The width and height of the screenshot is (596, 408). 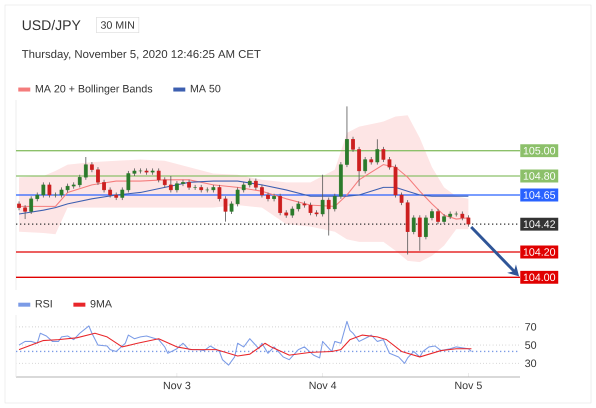 What do you see at coordinates (205, 88) in the screenshot?
I see `legend-label: MA 50` at bounding box center [205, 88].